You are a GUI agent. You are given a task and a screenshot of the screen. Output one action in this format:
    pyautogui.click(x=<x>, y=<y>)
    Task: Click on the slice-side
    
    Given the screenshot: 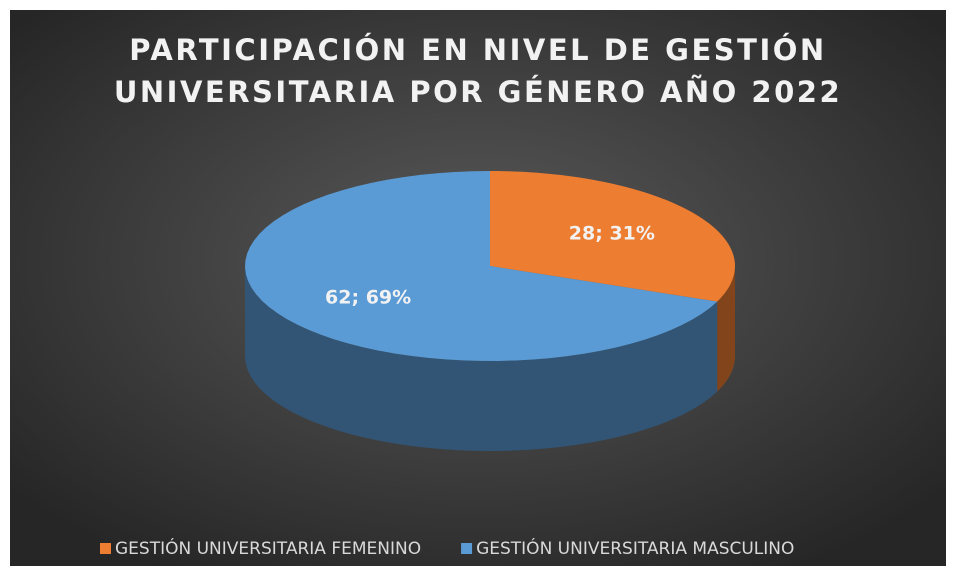 What is the action you would take?
    pyautogui.click(x=726, y=329)
    